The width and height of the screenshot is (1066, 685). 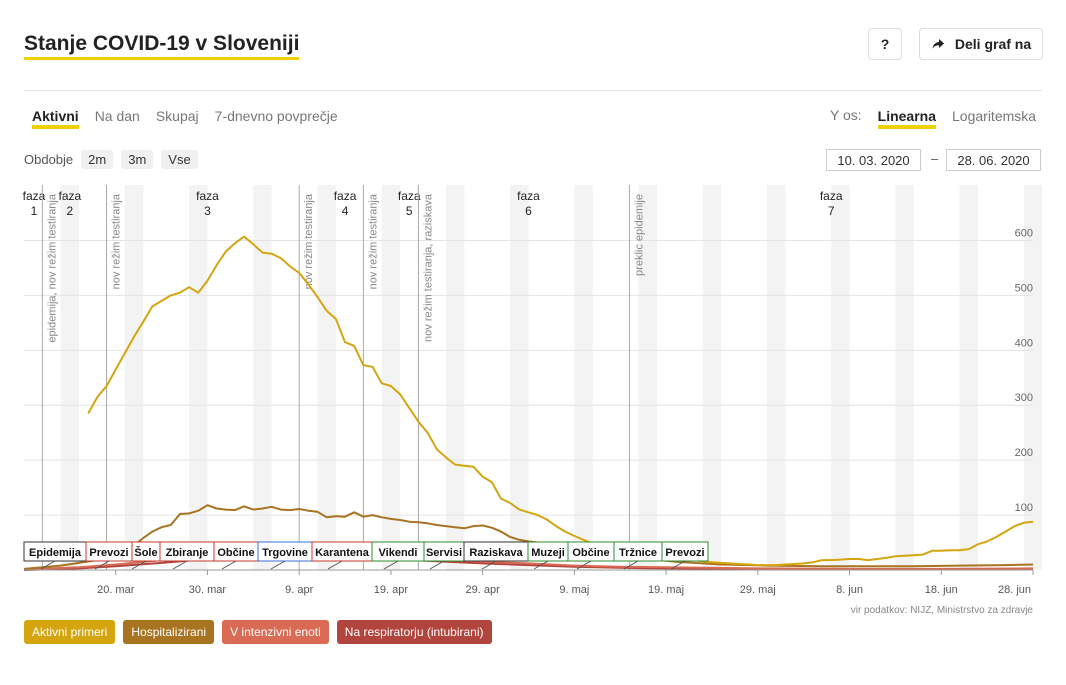 What do you see at coordinates (496, 553) in the screenshot?
I see `measure-label: Raziskava` at bounding box center [496, 553].